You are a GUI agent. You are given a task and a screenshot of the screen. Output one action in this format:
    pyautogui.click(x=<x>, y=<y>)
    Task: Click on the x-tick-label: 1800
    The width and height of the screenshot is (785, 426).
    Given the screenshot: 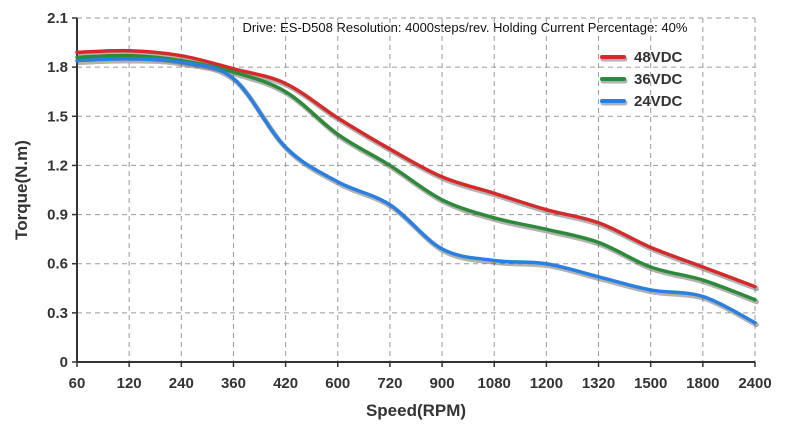 What is the action you would take?
    pyautogui.click(x=702, y=383)
    